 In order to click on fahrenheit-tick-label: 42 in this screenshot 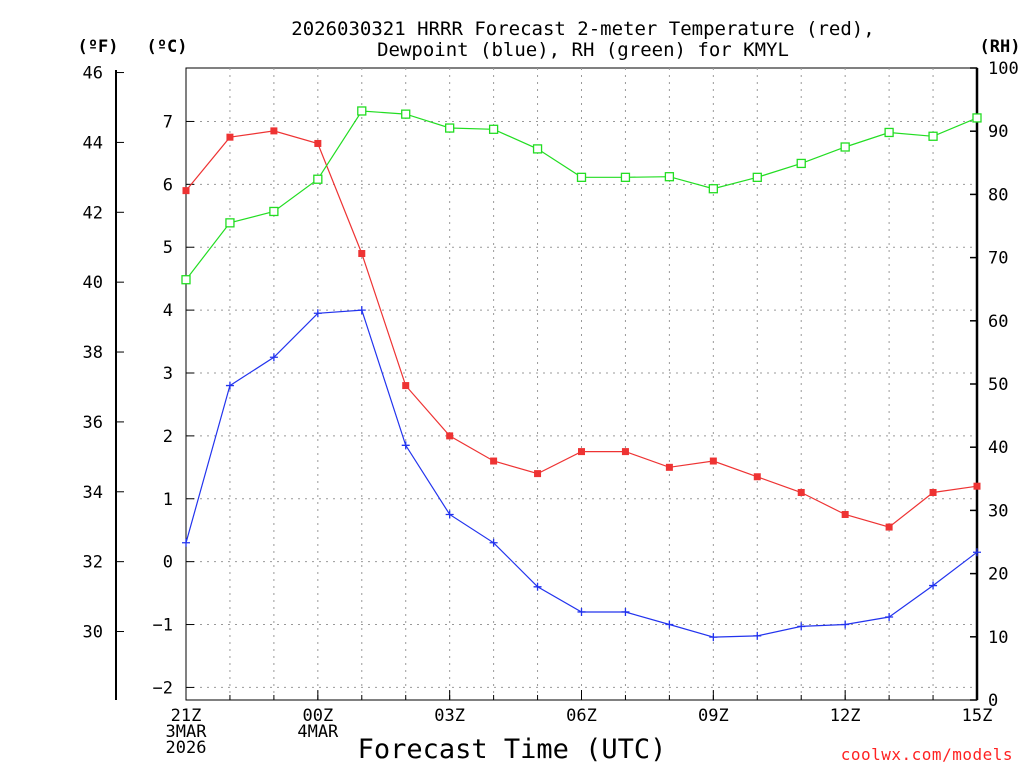, I will do `click(93, 213)`.